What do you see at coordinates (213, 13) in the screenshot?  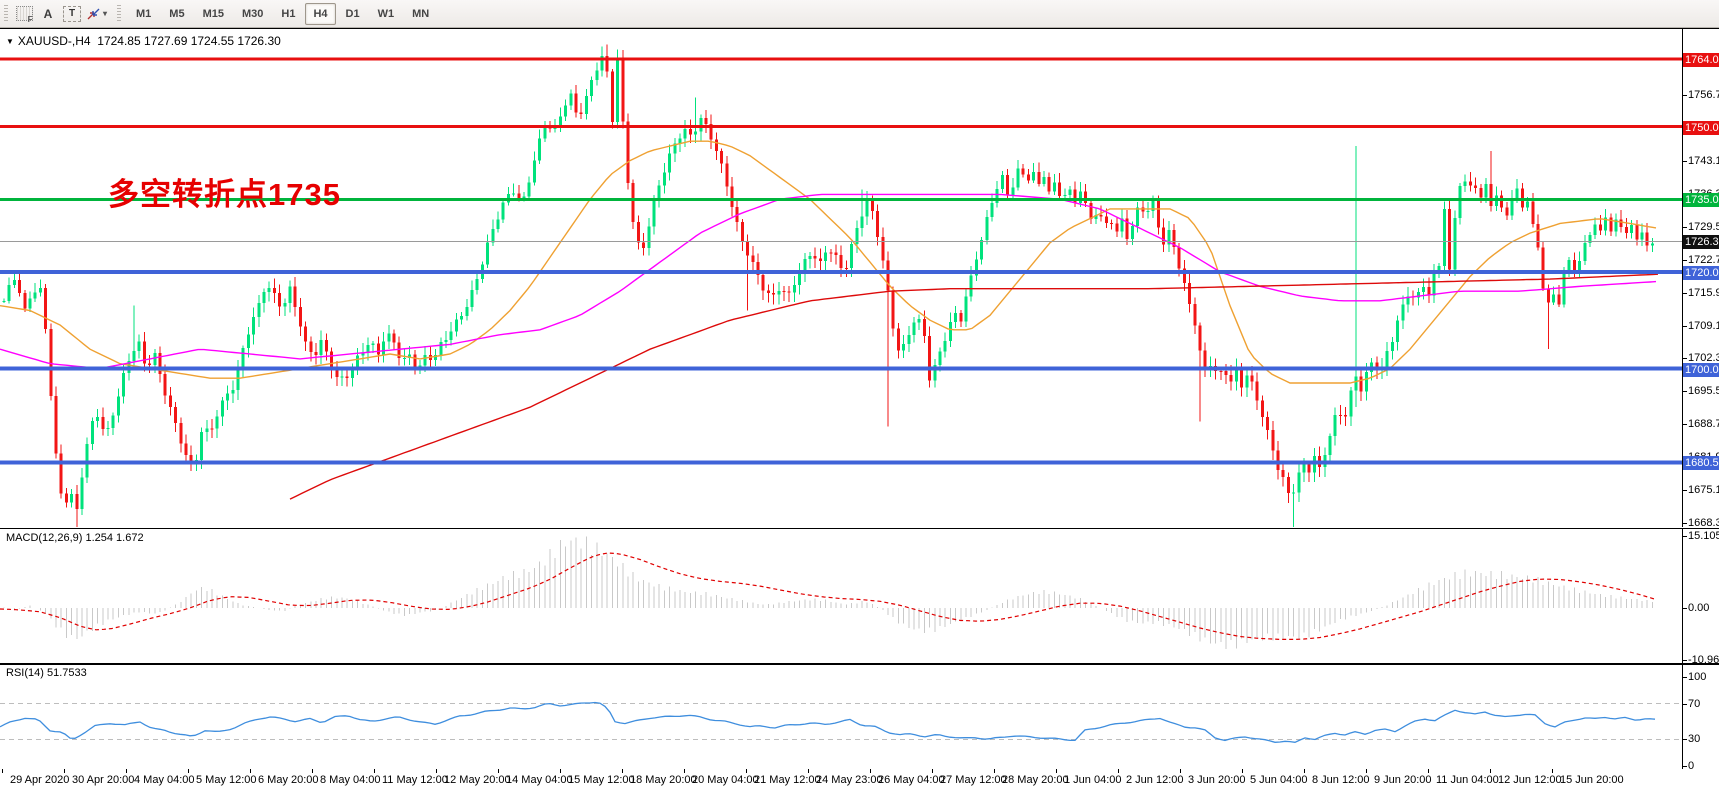 I see `timeframe-button-m15: M15` at bounding box center [213, 13].